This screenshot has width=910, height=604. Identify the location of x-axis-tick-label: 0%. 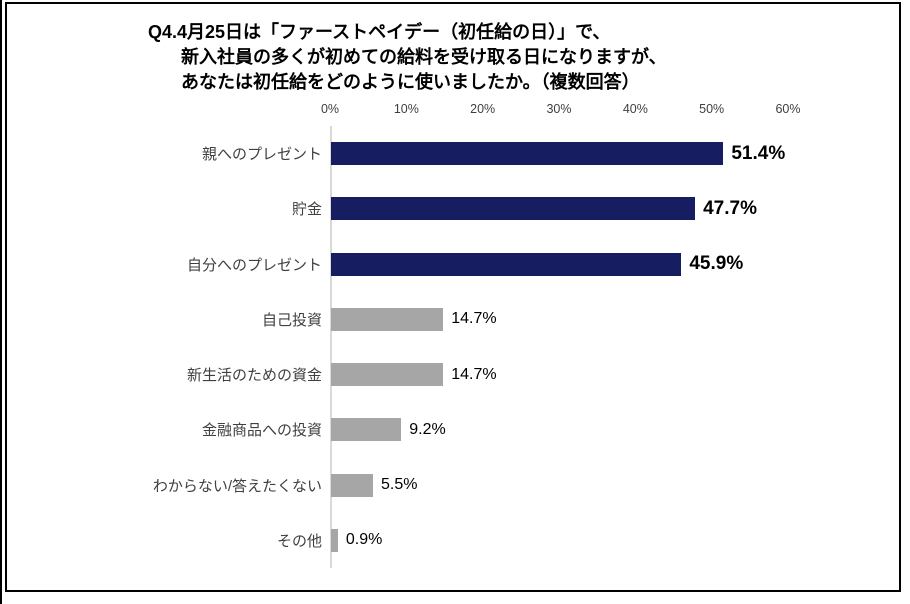
(330, 109).